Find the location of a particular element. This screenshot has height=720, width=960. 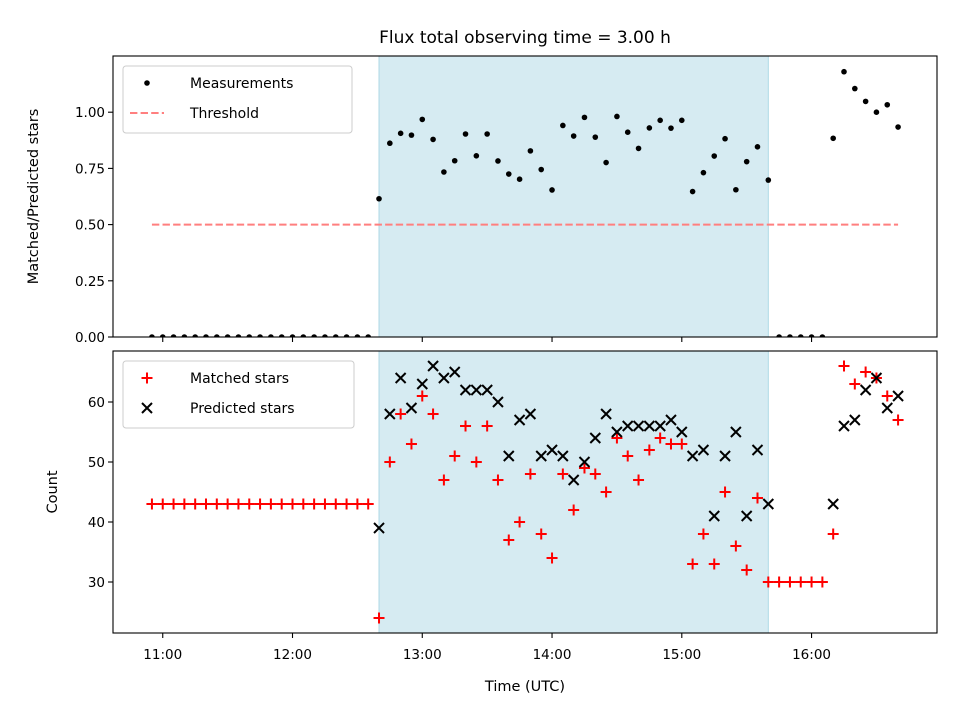

y-tick-label: 30 is located at coordinates (96, 583).